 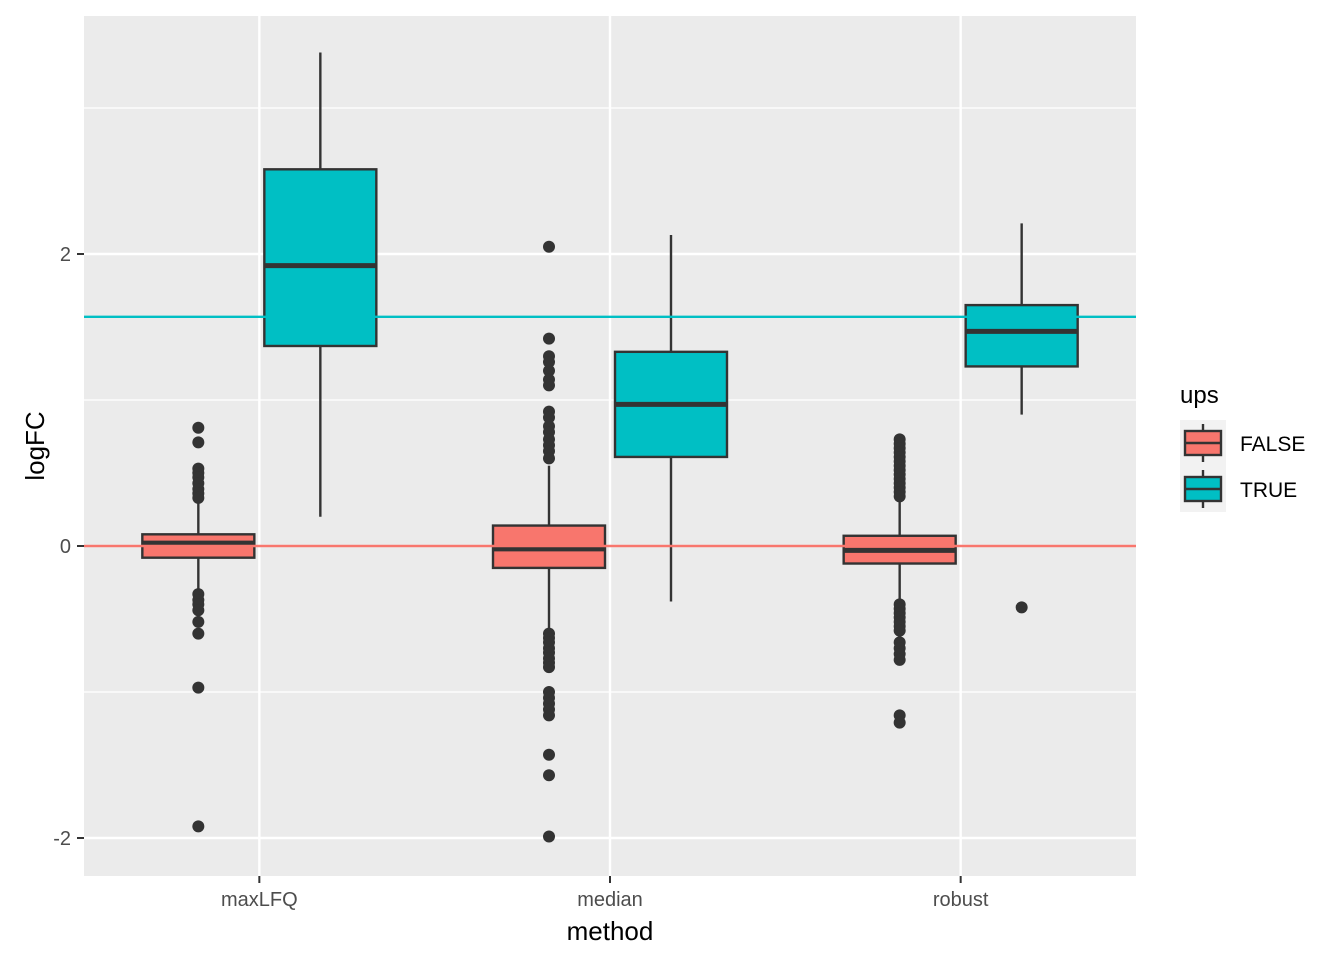 I want to click on legend-title: ups, so click(x=1199, y=395).